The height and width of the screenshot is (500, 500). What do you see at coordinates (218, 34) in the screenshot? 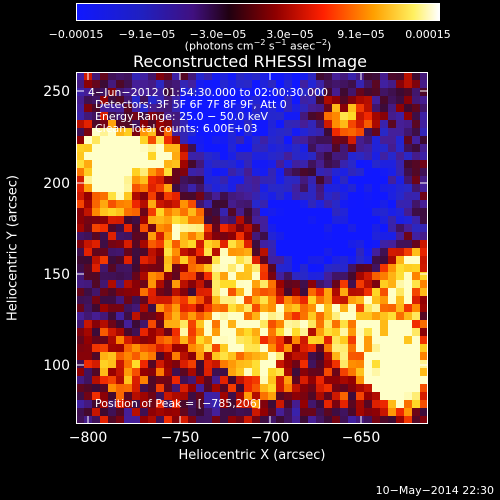
I see `colorbar-tick-label: −3.0e−05` at bounding box center [218, 34].